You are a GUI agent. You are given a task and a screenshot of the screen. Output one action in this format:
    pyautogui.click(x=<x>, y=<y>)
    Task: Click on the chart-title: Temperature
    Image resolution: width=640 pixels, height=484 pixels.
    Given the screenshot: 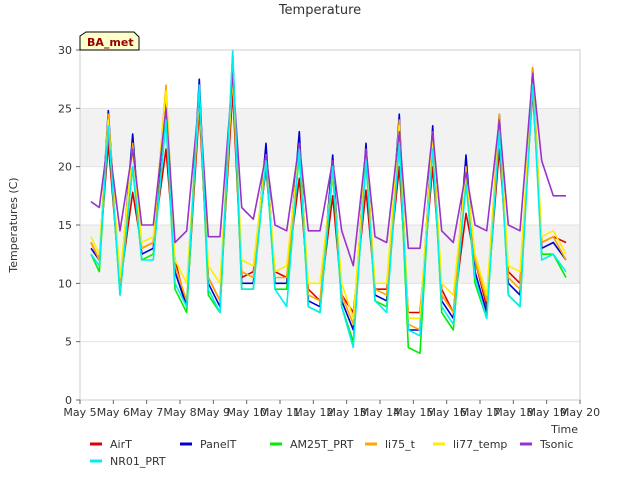 What is the action you would take?
    pyautogui.click(x=319, y=10)
    